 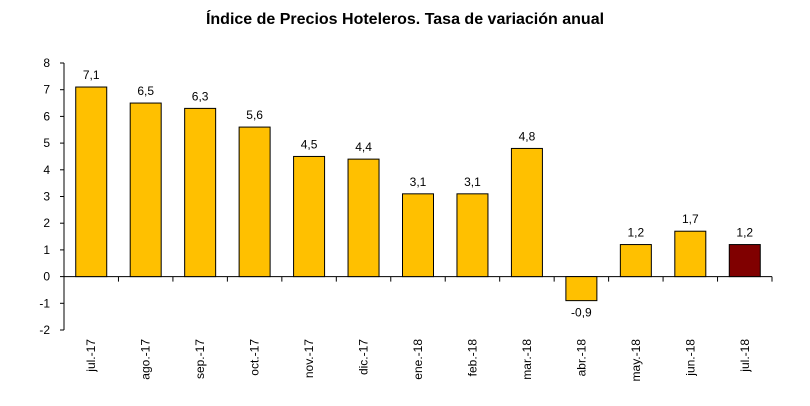 What do you see at coordinates (744, 261) in the screenshot?
I see `bar-jul.-18` at bounding box center [744, 261].